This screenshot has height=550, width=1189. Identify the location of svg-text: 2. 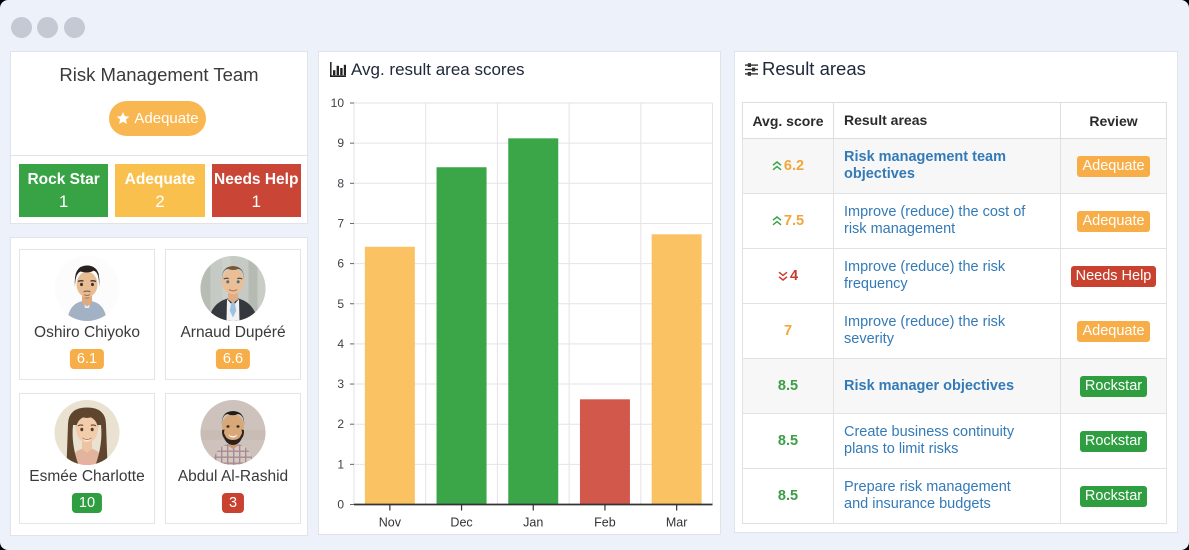
(340, 424).